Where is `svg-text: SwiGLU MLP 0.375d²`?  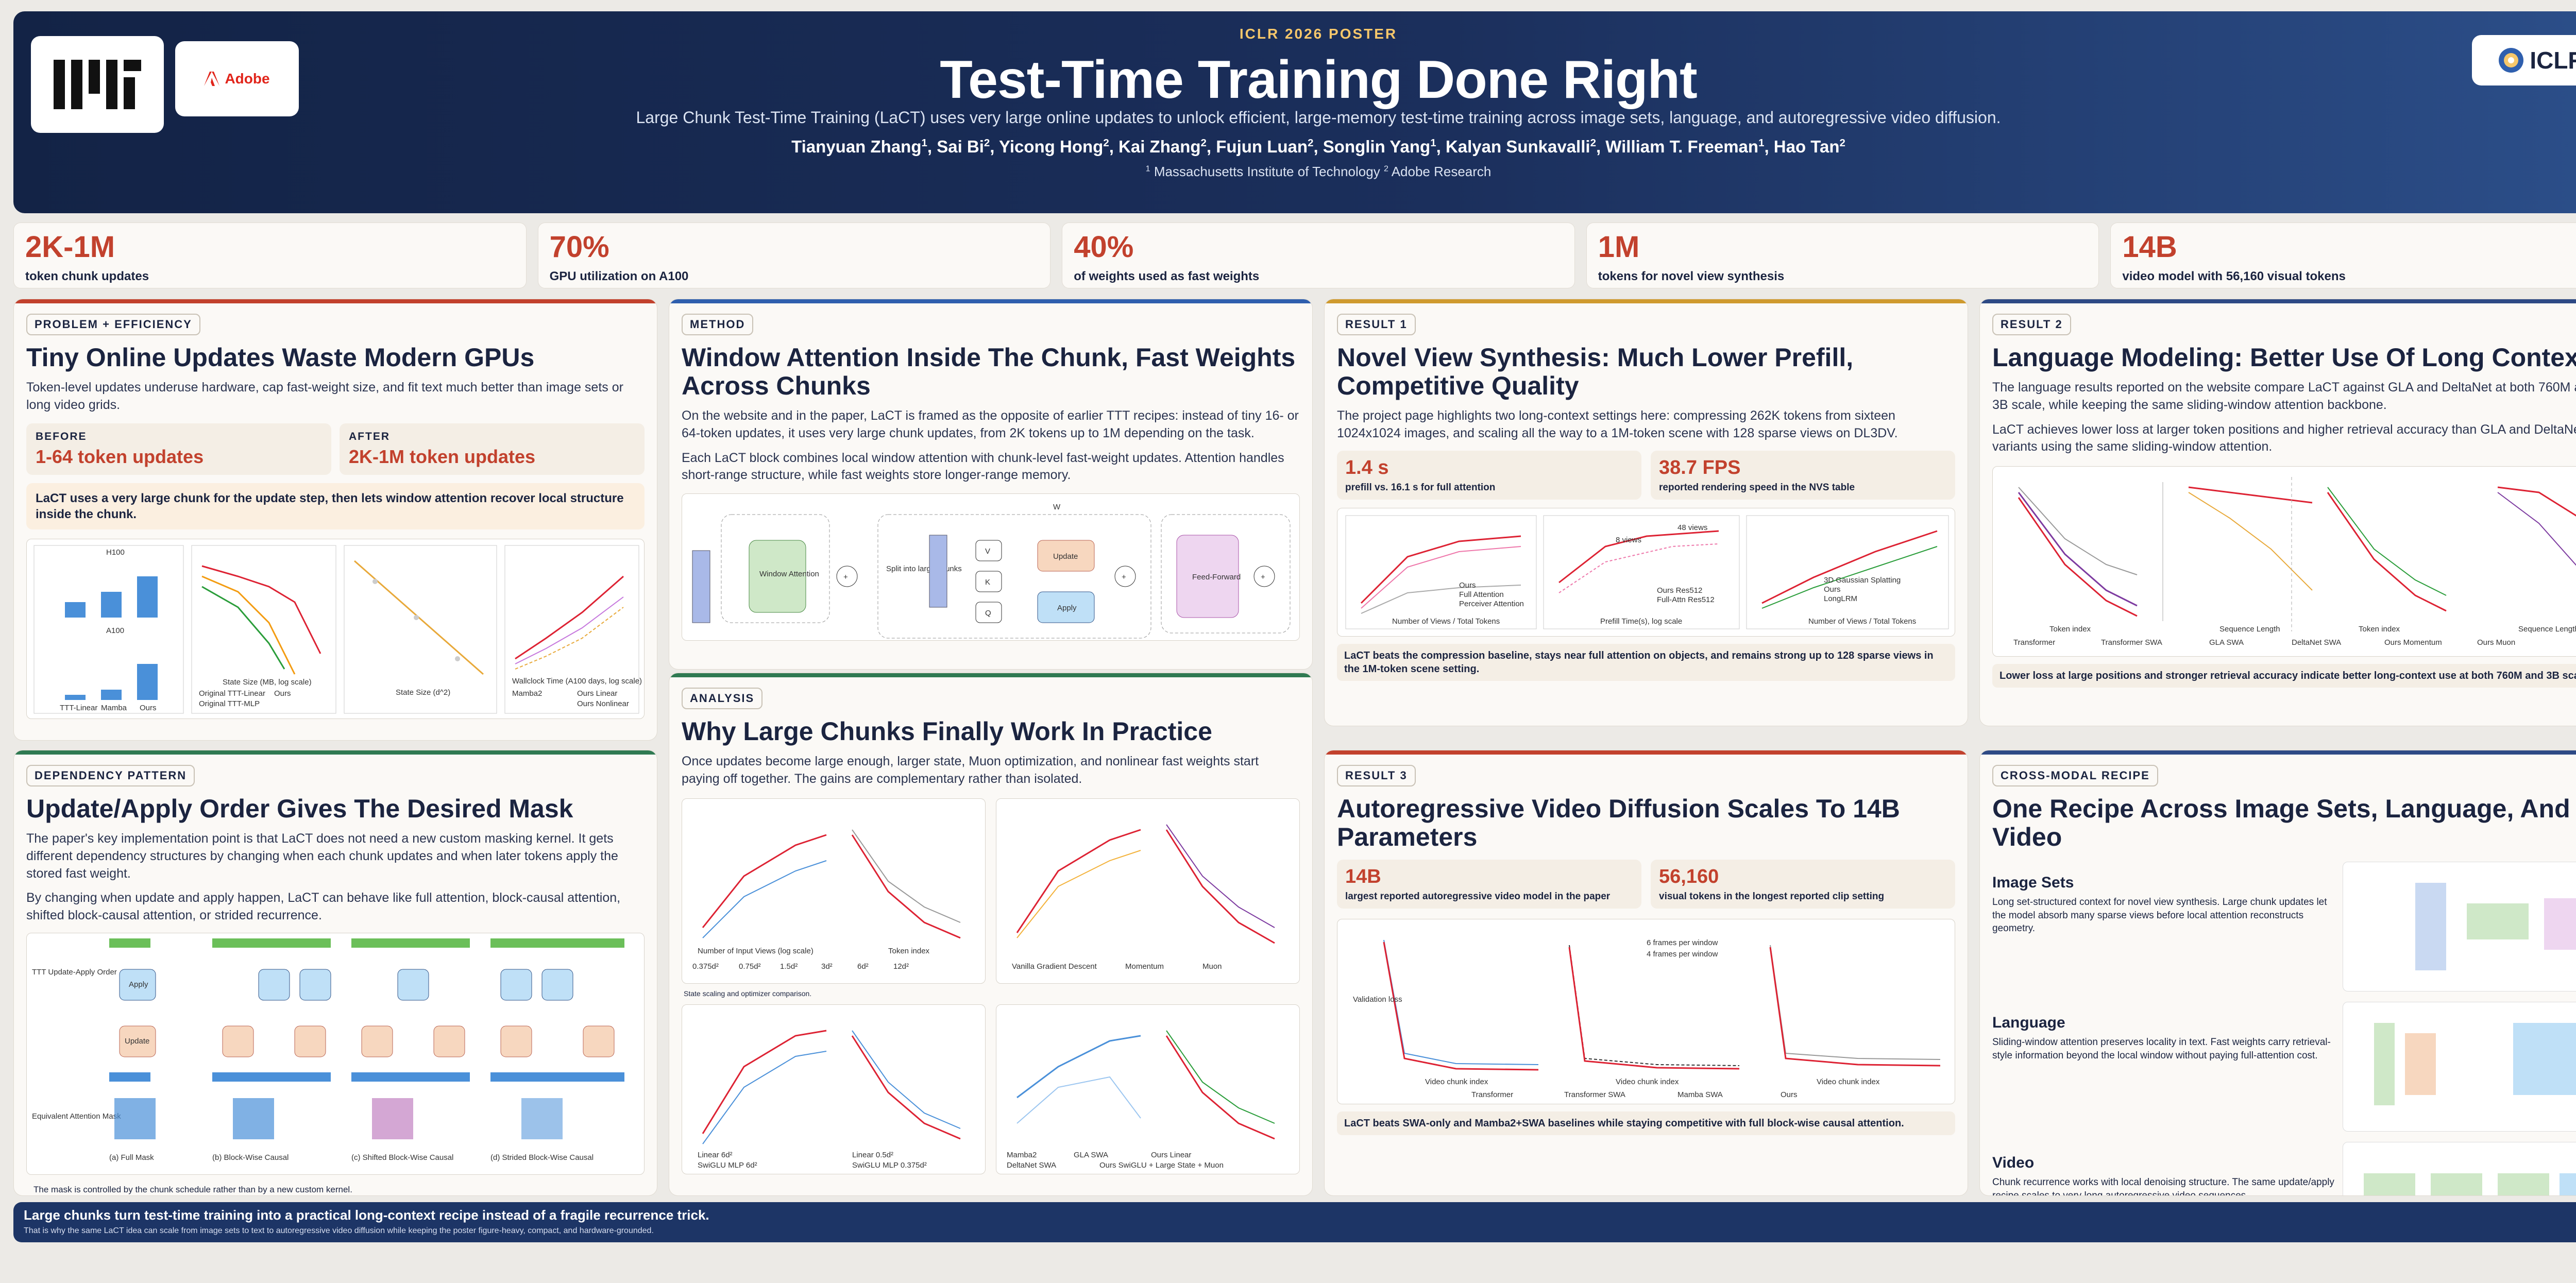
svg-text: SwiGLU MLP 0.375d² is located at coordinates (889, 1165).